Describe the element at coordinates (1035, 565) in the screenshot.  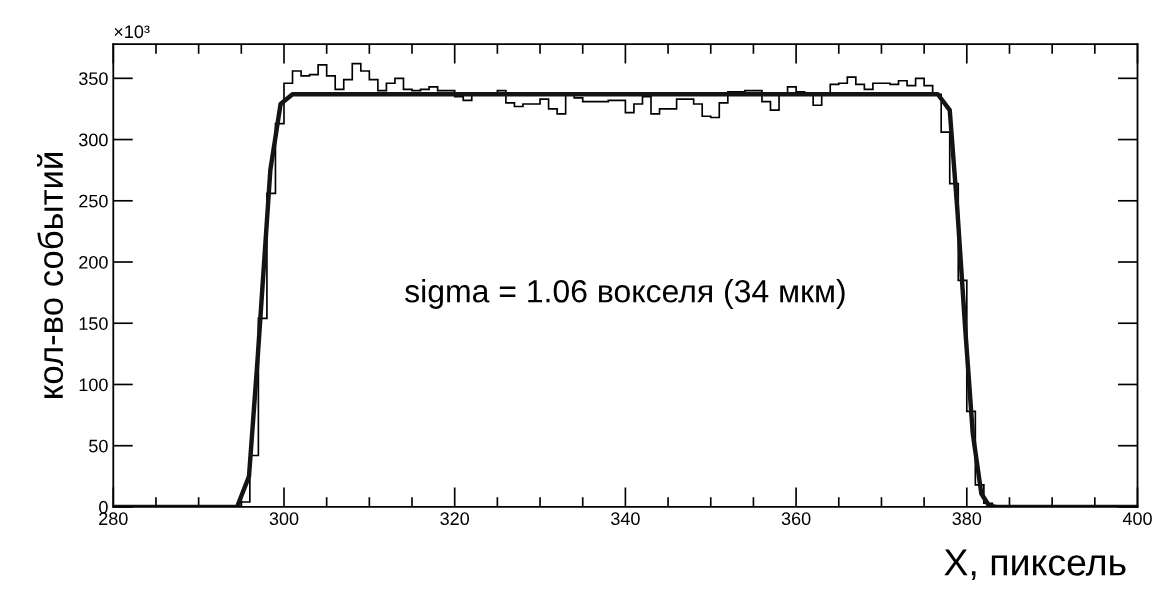
I see `x-axis-title: X, пиксель` at that location.